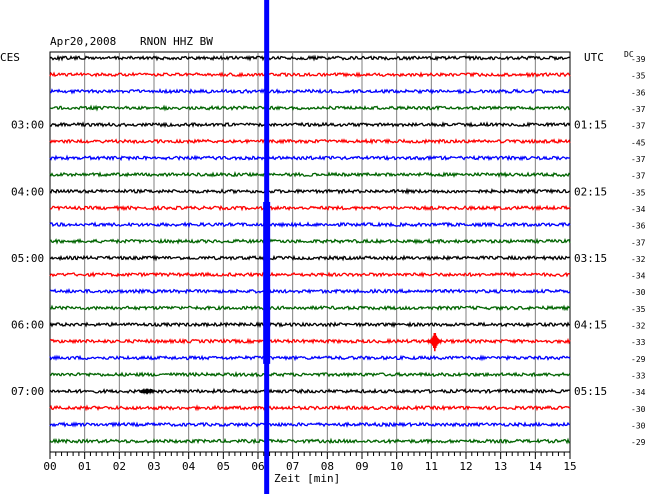  I want to click on x-tick-label: 10, so click(396, 466).